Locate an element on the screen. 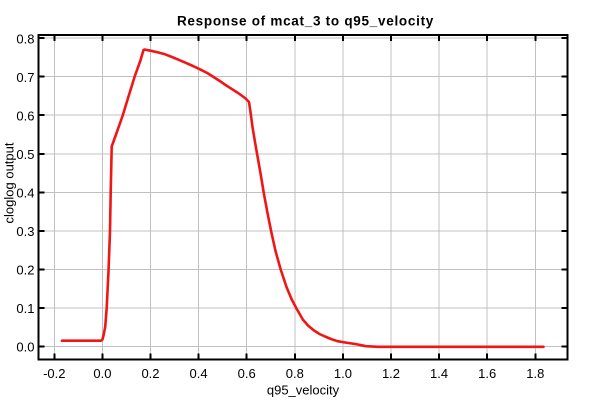  svg-text: cloglog output is located at coordinates (9, 182).